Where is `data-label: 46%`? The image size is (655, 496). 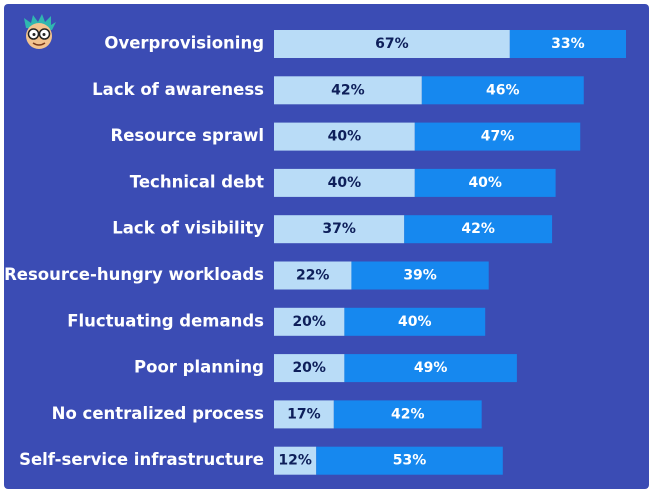
data-label: 46% is located at coordinates (503, 90).